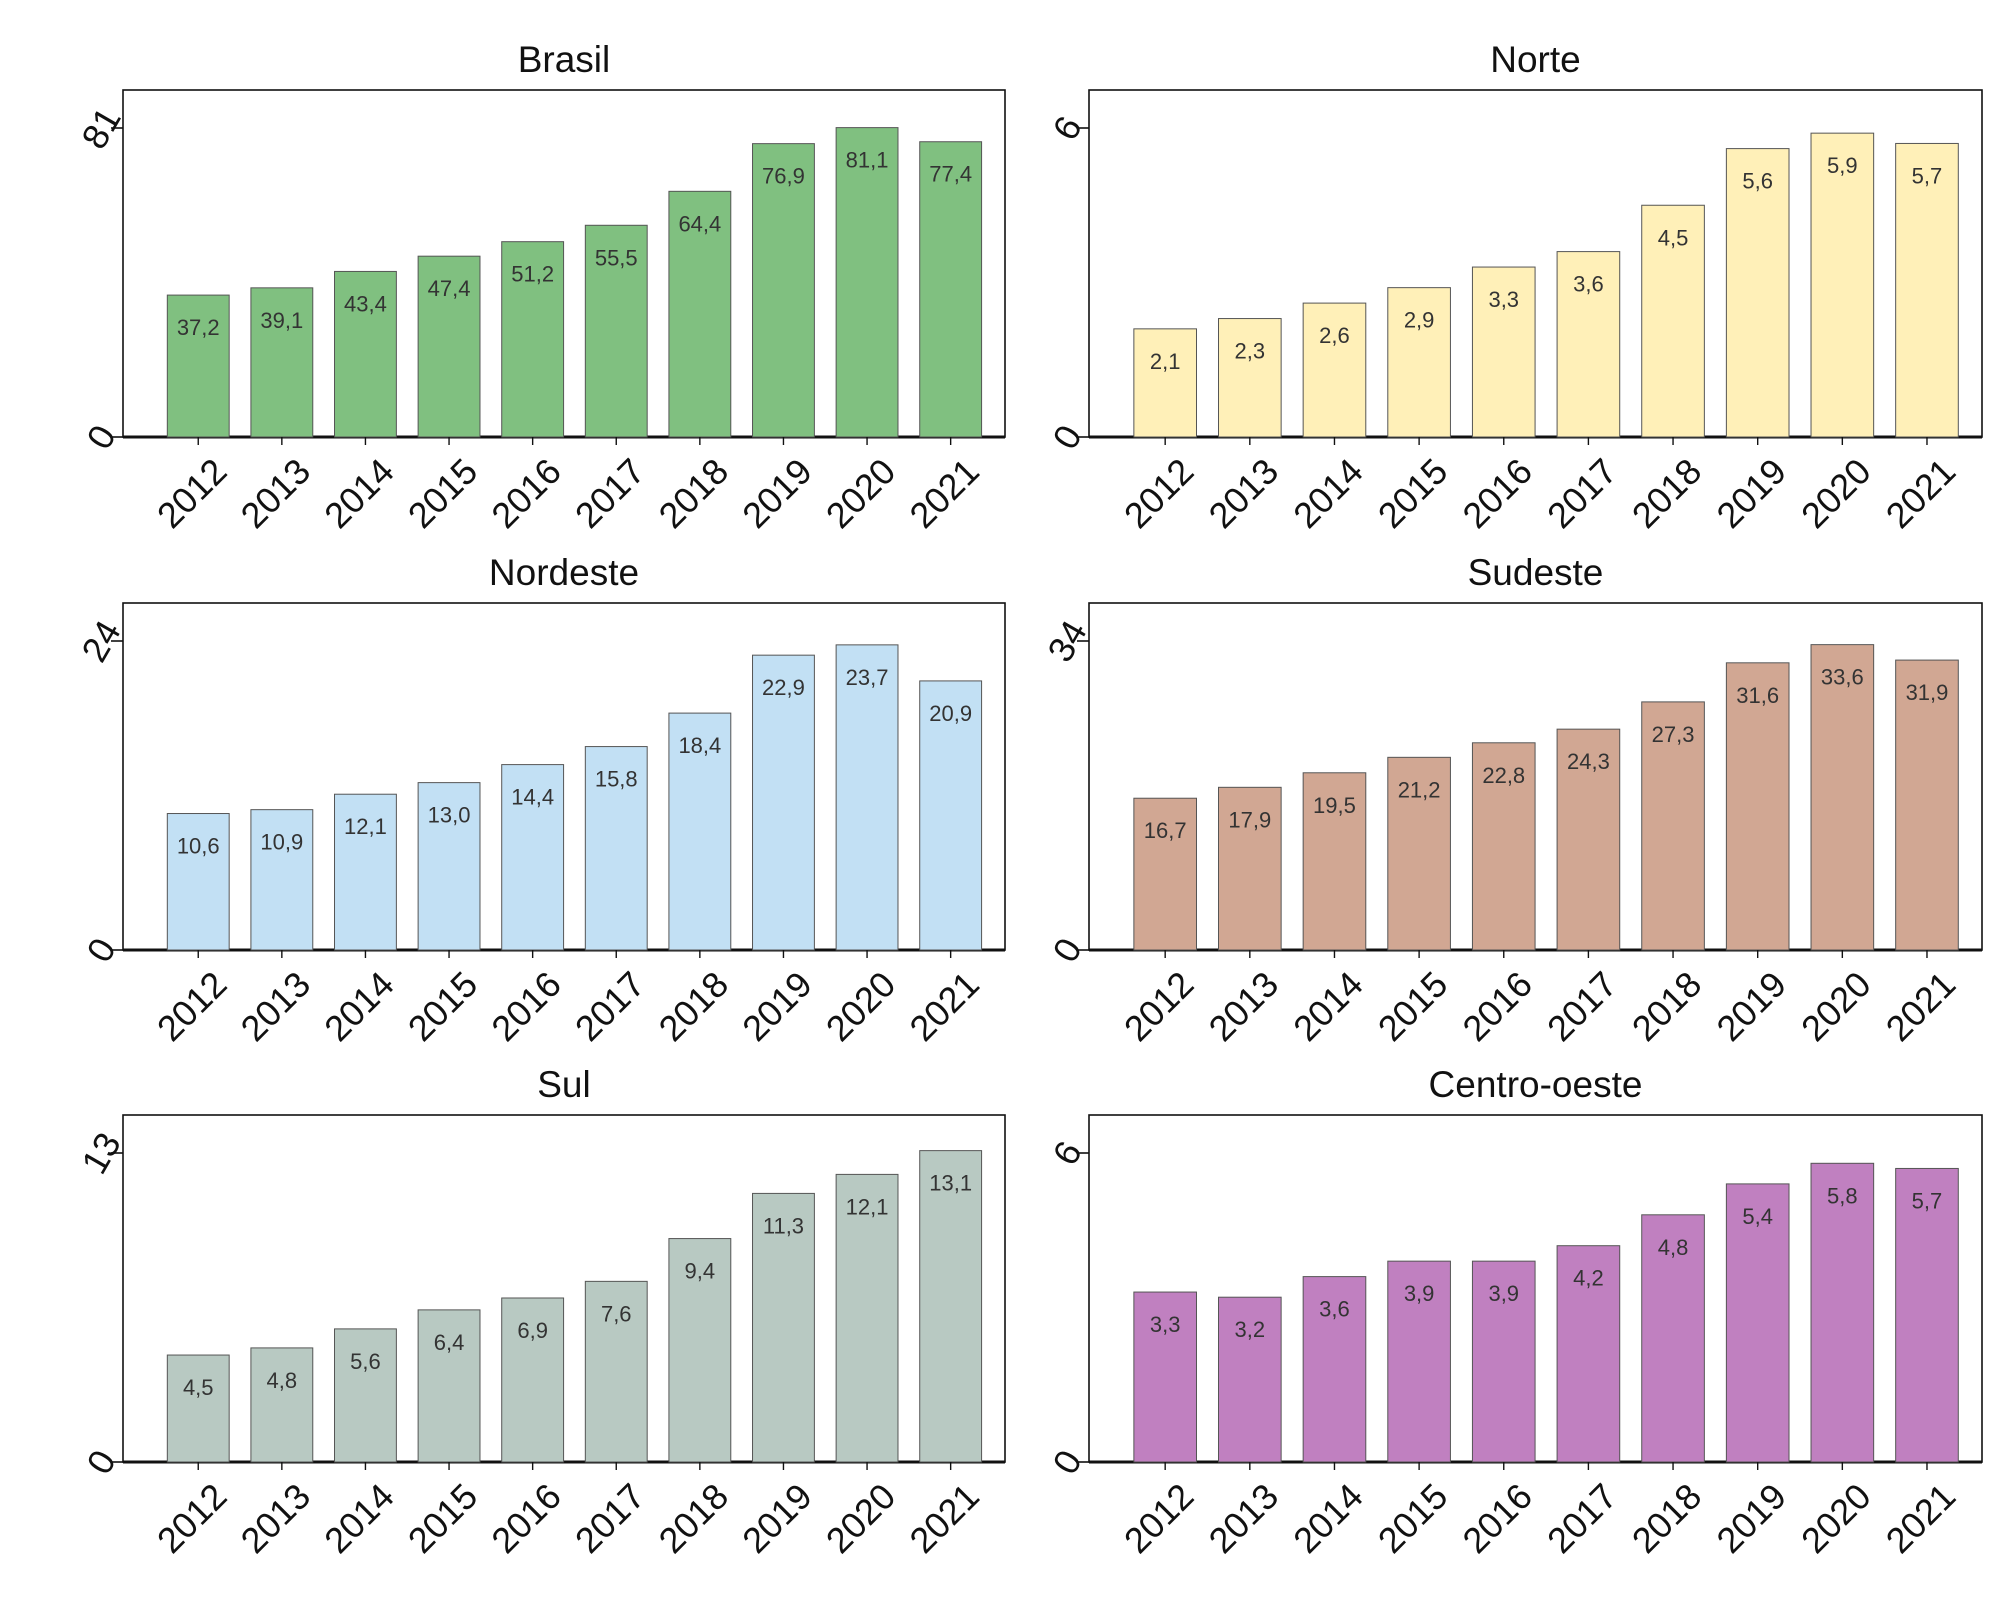 The image size is (2000, 1600). I want to click on bar-value-label: 4,5, so click(198, 1387).